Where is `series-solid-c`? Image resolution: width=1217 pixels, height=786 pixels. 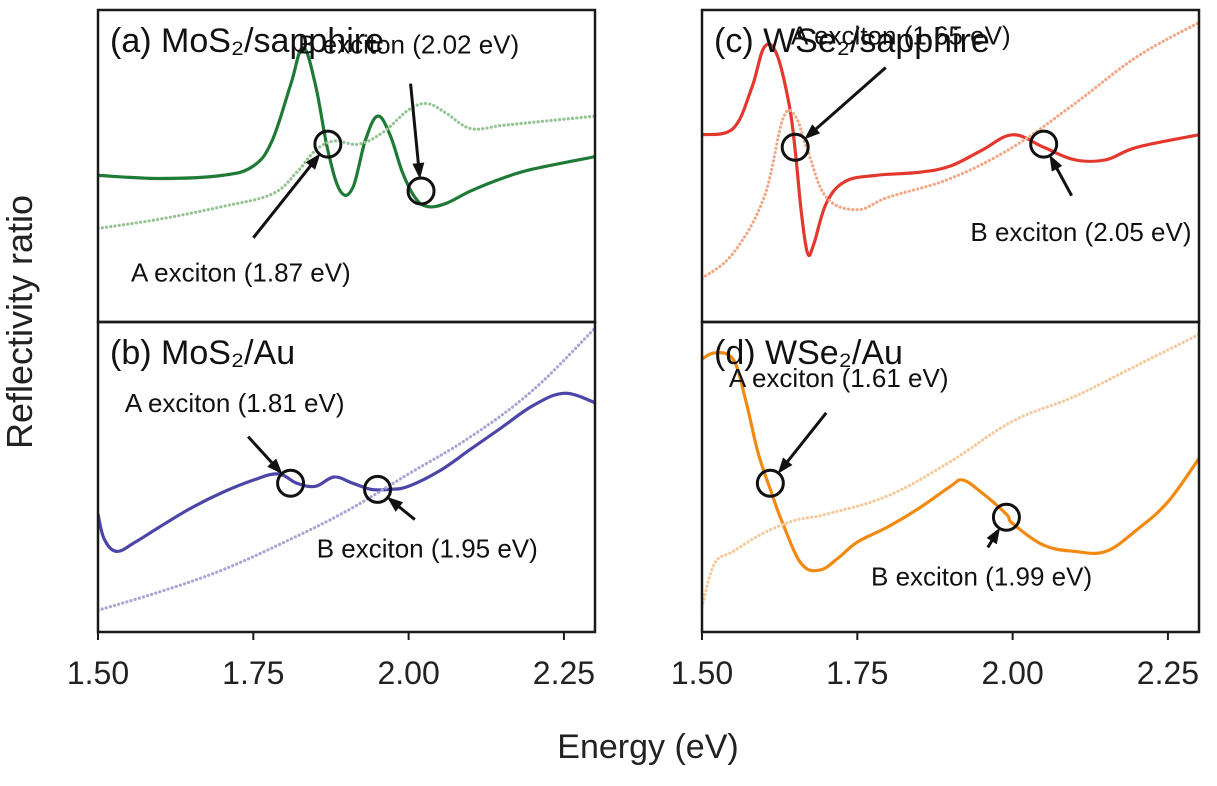 series-solid-c is located at coordinates (950, 150).